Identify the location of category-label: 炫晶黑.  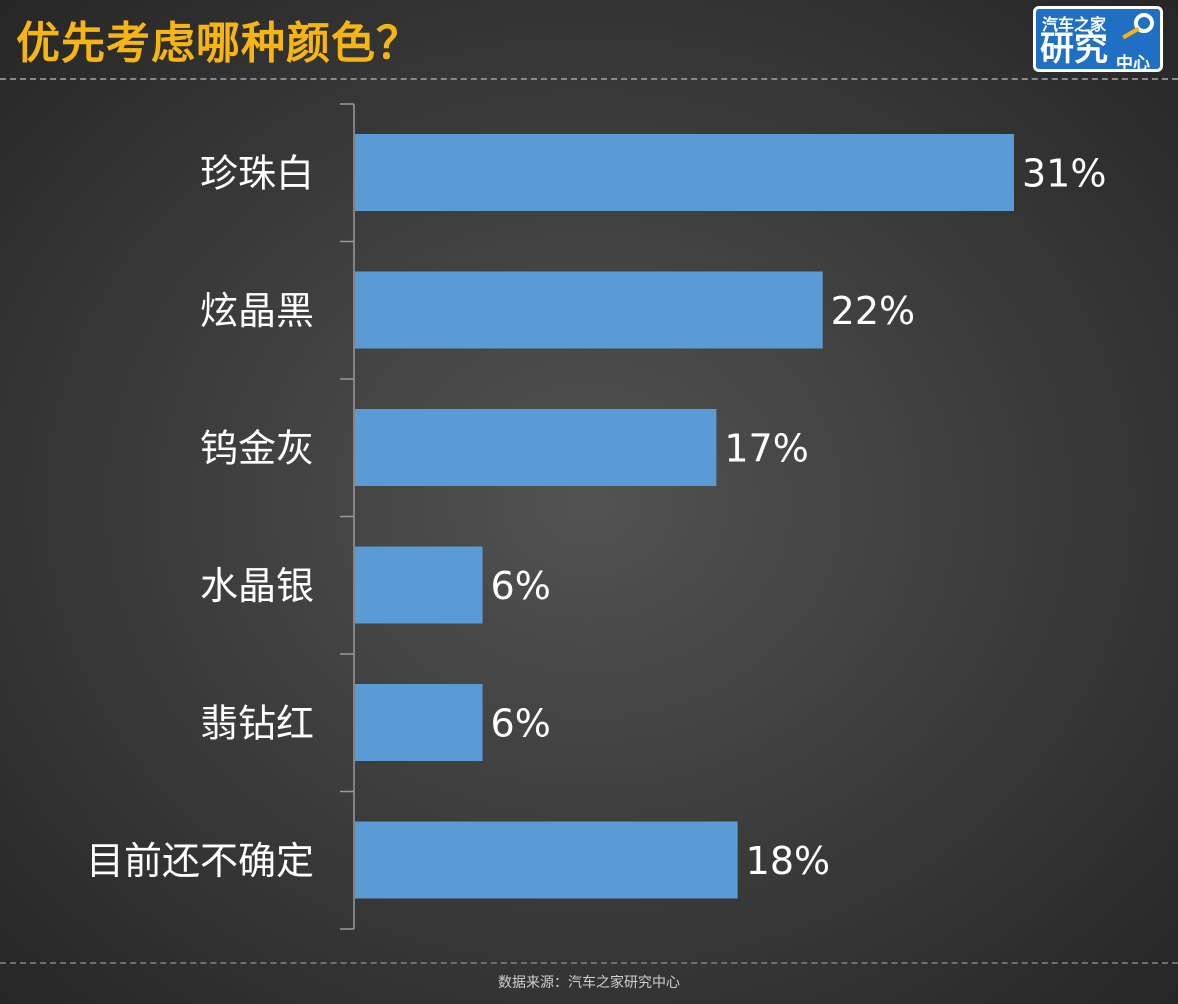
(257, 311).